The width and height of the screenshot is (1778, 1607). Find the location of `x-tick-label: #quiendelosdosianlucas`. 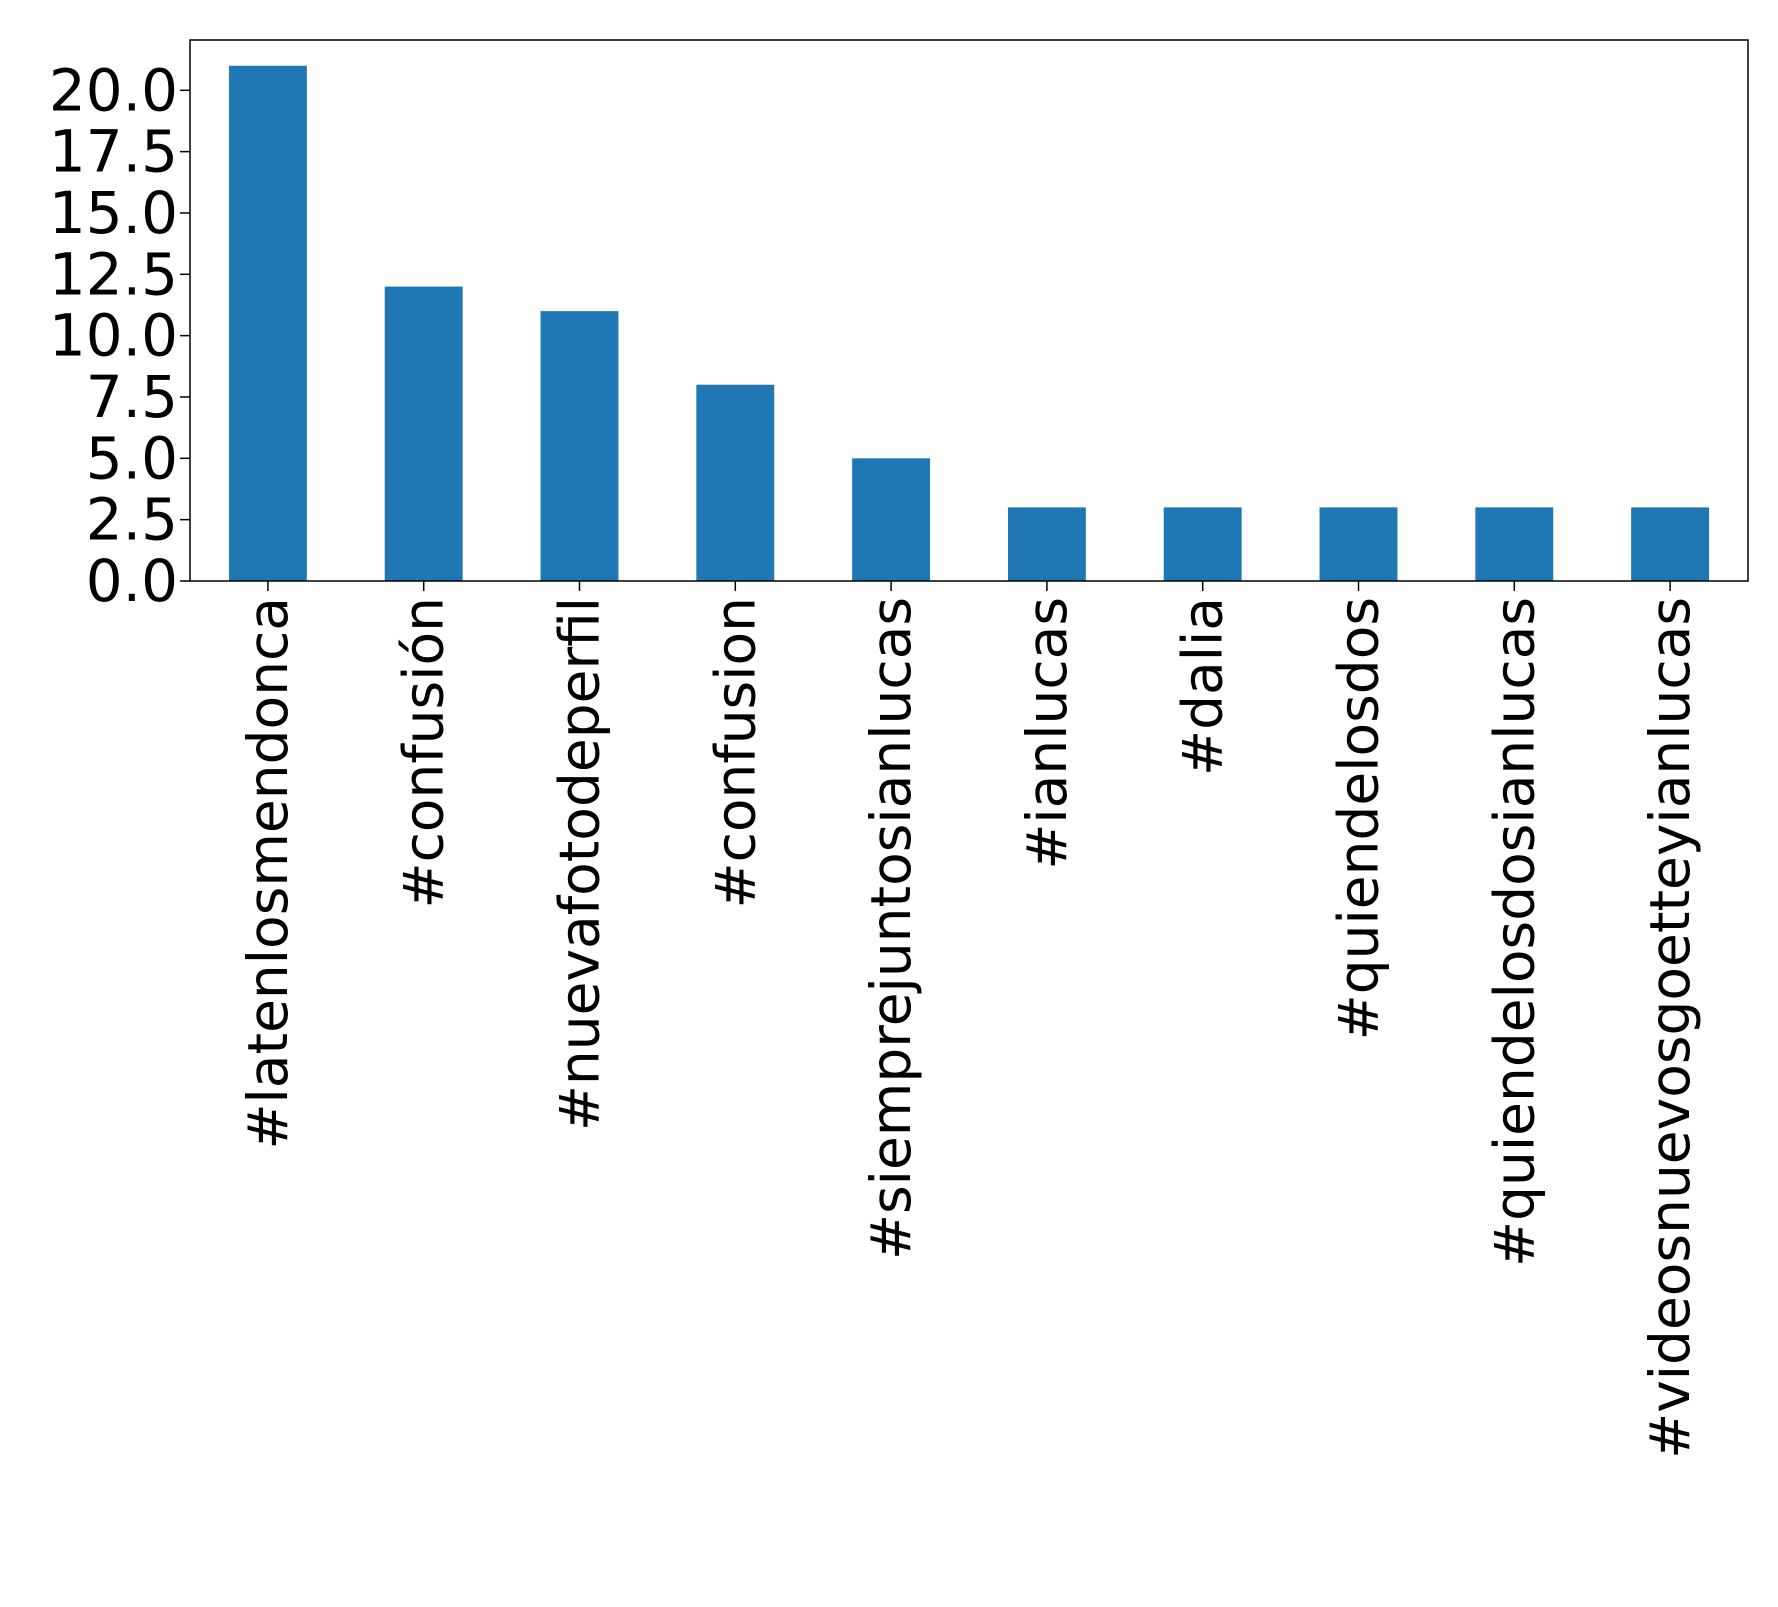

x-tick-label: #quiendelosdosianlucas is located at coordinates (1514, 932).